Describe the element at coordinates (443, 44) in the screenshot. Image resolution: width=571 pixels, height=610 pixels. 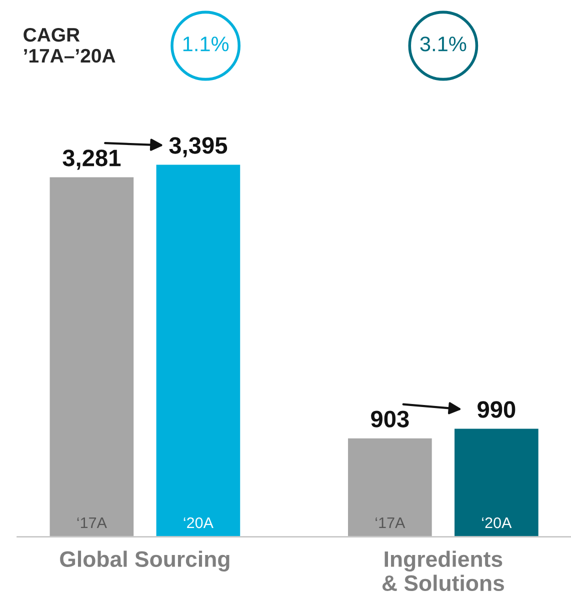
I see `text: 3.1%` at that location.